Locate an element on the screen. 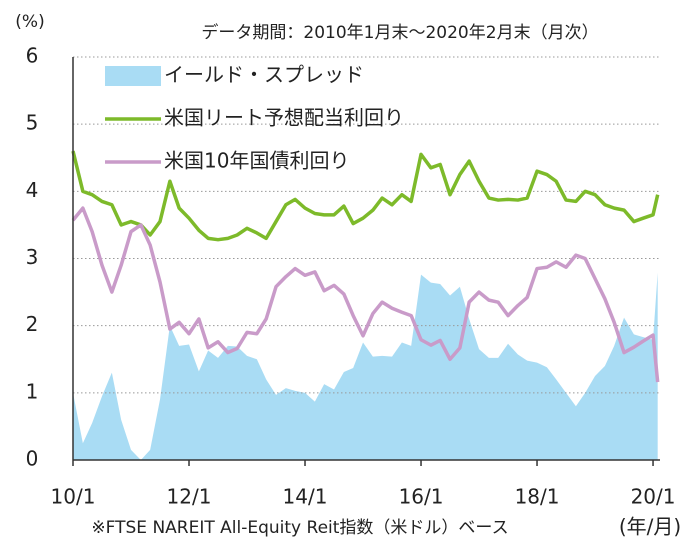 The width and height of the screenshot is (691, 548). y-tick-label: 1 is located at coordinates (32, 391).